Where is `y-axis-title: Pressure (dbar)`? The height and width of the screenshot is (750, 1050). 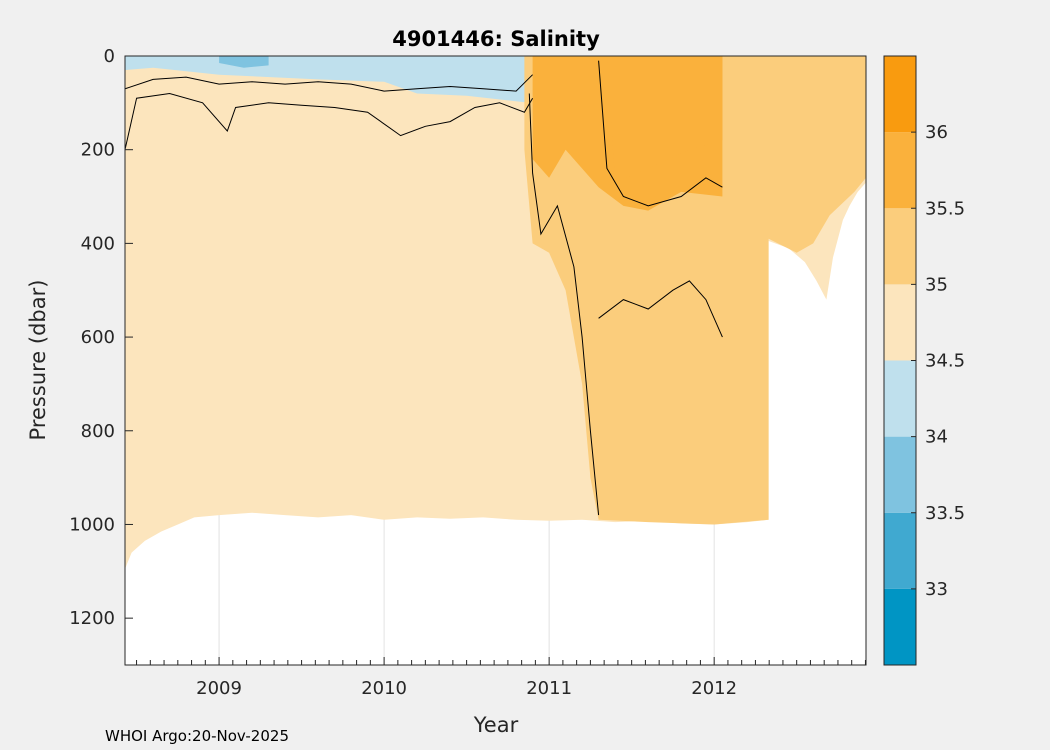 y-axis-title: Pressure (dbar) is located at coordinates (38, 360).